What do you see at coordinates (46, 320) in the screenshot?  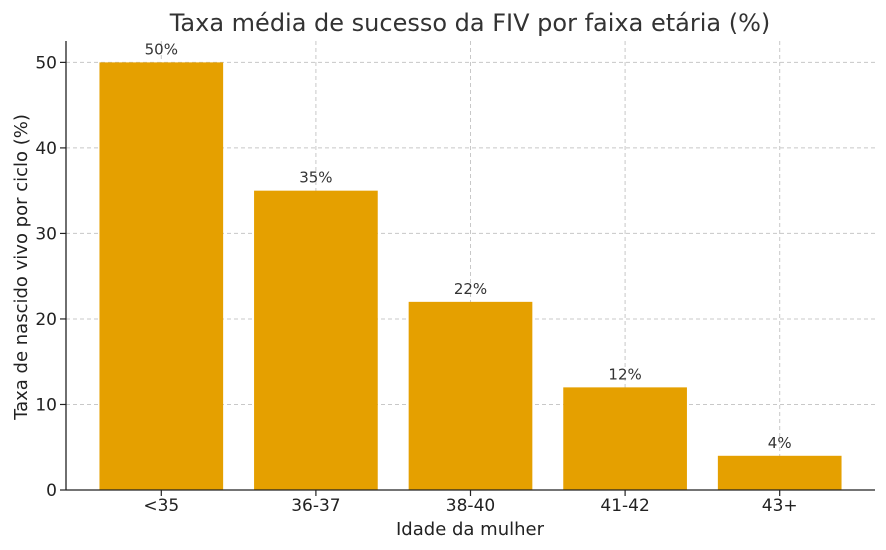 I see `y-tick-label: 20` at bounding box center [46, 320].